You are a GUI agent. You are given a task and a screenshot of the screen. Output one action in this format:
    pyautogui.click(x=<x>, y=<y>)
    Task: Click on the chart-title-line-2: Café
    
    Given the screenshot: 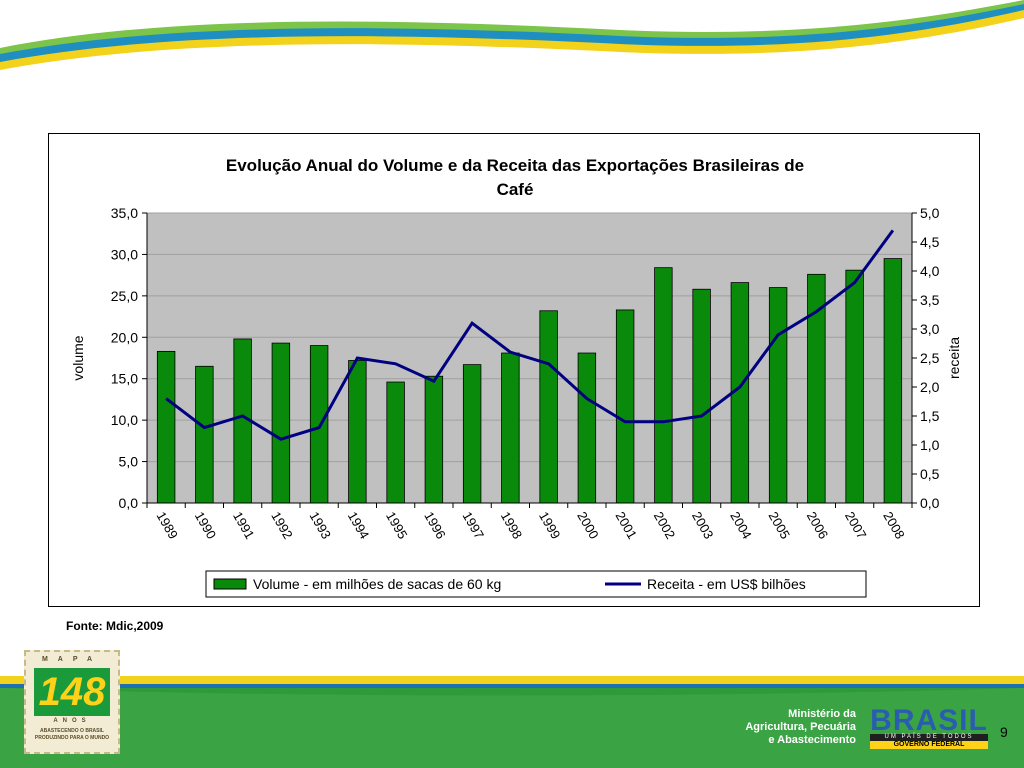 What is the action you would take?
    pyautogui.click(x=515, y=189)
    